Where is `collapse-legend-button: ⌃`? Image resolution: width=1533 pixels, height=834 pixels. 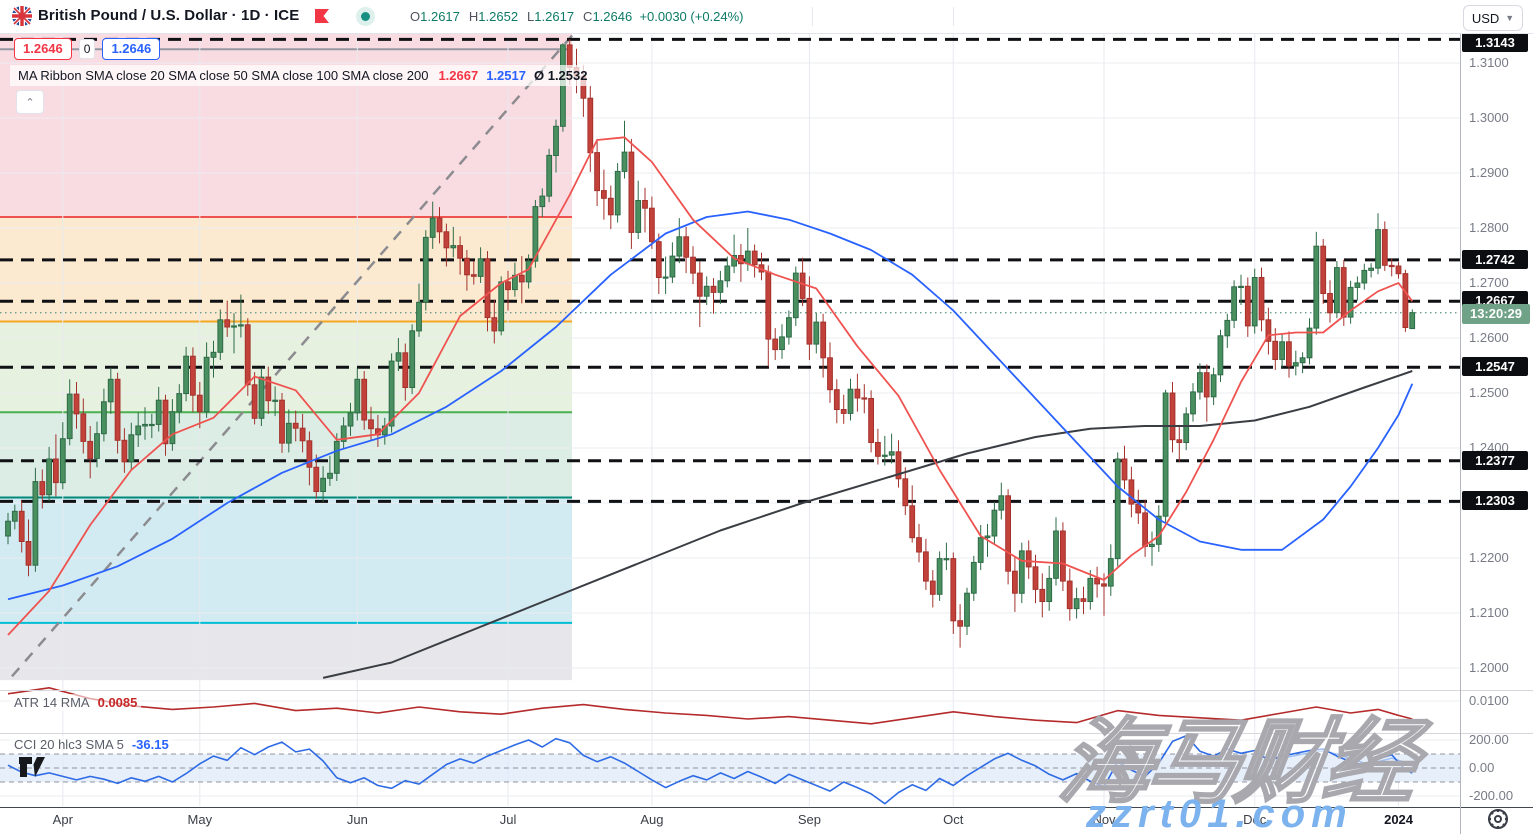
collapse-legend-button: ⌃ is located at coordinates (30, 102).